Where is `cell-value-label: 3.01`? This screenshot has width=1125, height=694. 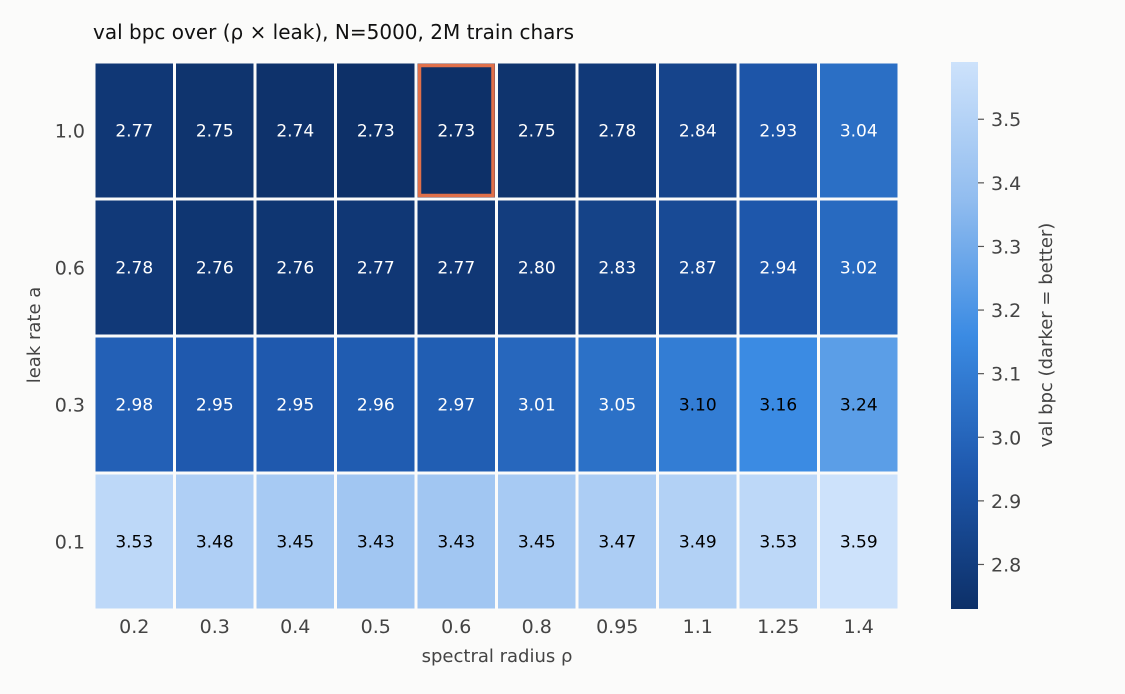 cell-value-label: 3.01 is located at coordinates (537, 406).